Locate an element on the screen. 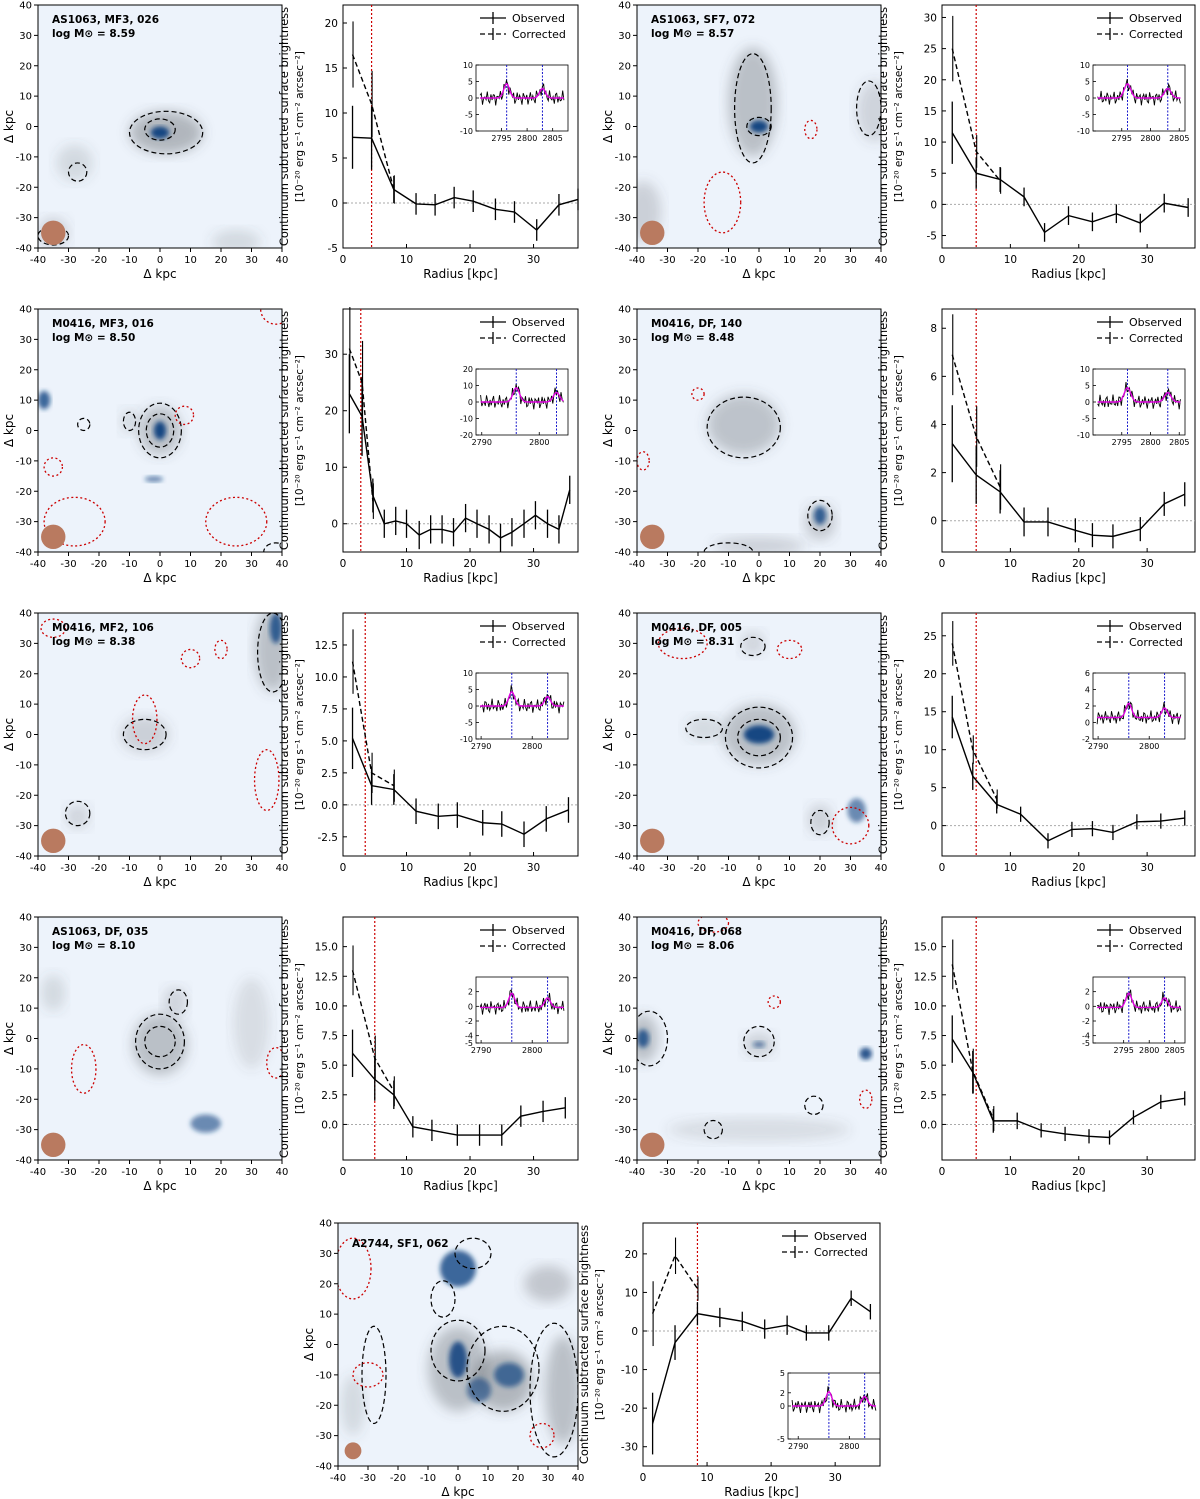 This screenshot has height=1499, width=1200. legend: Observed Corrected is located at coordinates (1140, 634).